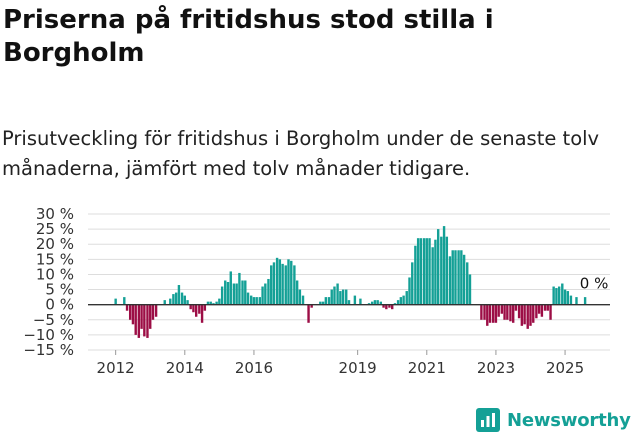  I want to click on x-tick-label: 2025, so click(565, 368).